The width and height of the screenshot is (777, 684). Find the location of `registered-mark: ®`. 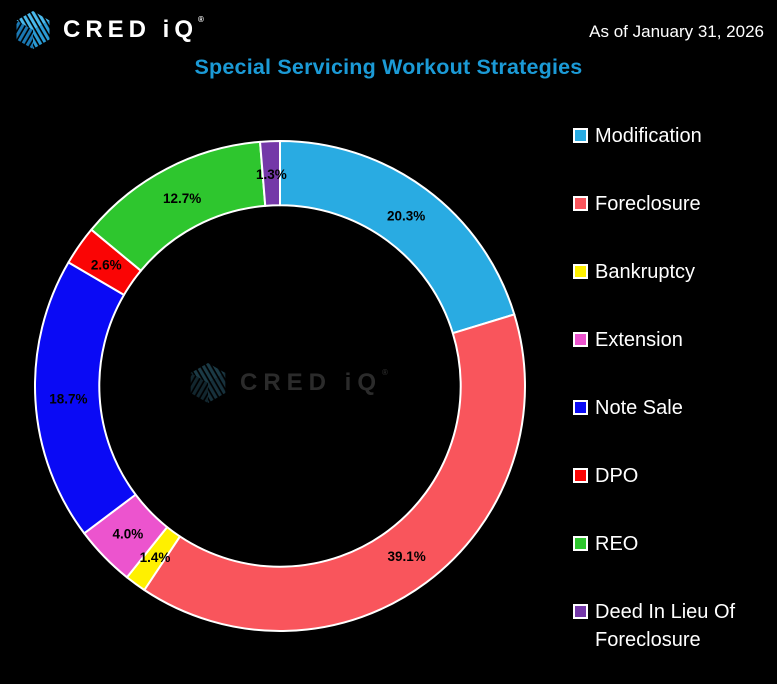

registered-mark: ® is located at coordinates (201, 19).